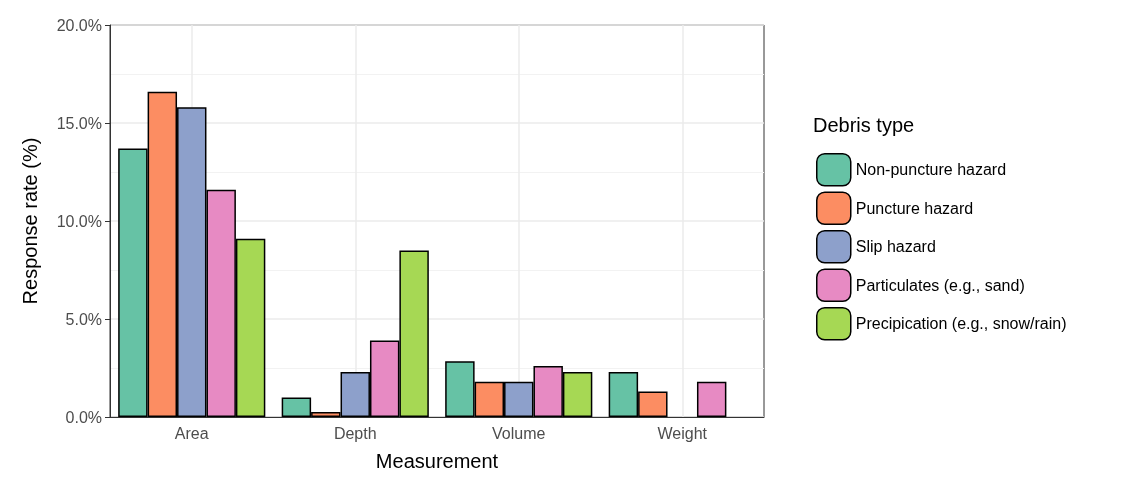  What do you see at coordinates (355, 433) in the screenshot?
I see `x-tick-label: Depth` at bounding box center [355, 433].